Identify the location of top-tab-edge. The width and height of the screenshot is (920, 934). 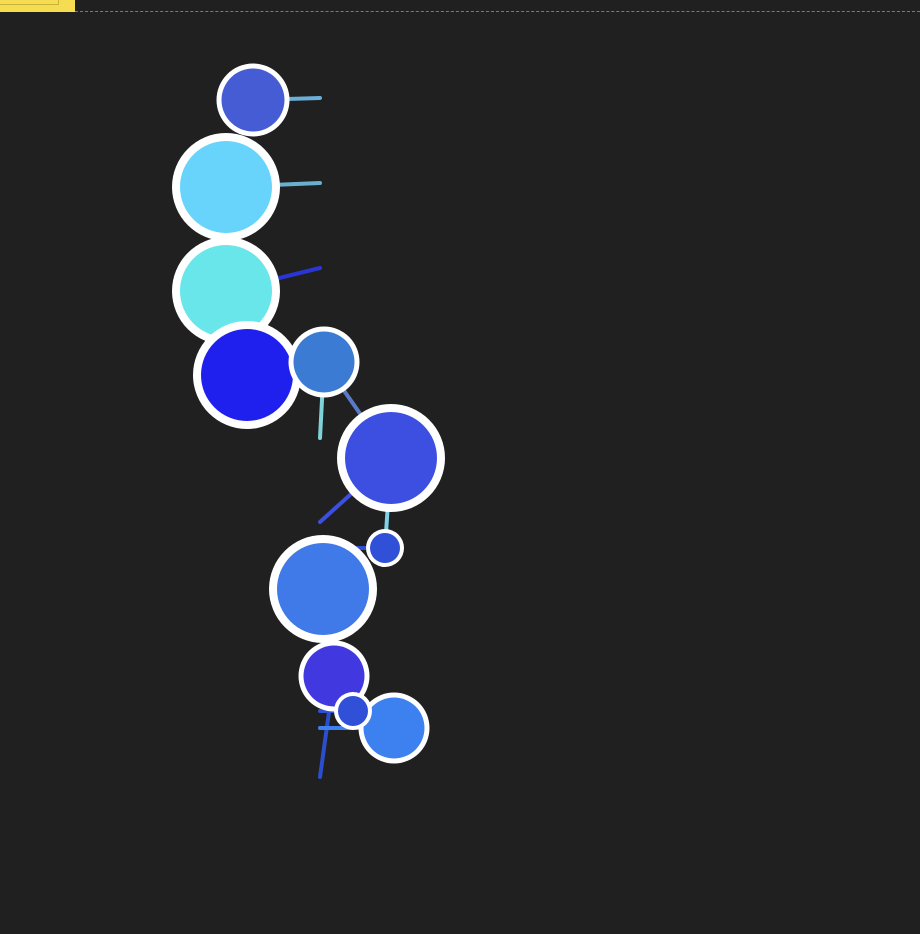
(29, 2).